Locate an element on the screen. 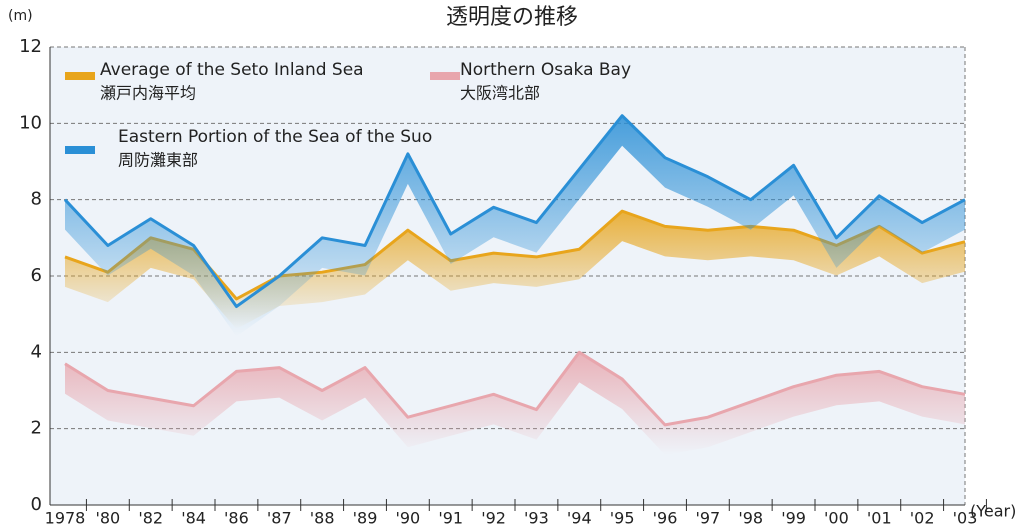 This screenshot has width=1027, height=526. x-tick-label: '99 is located at coordinates (793, 517).